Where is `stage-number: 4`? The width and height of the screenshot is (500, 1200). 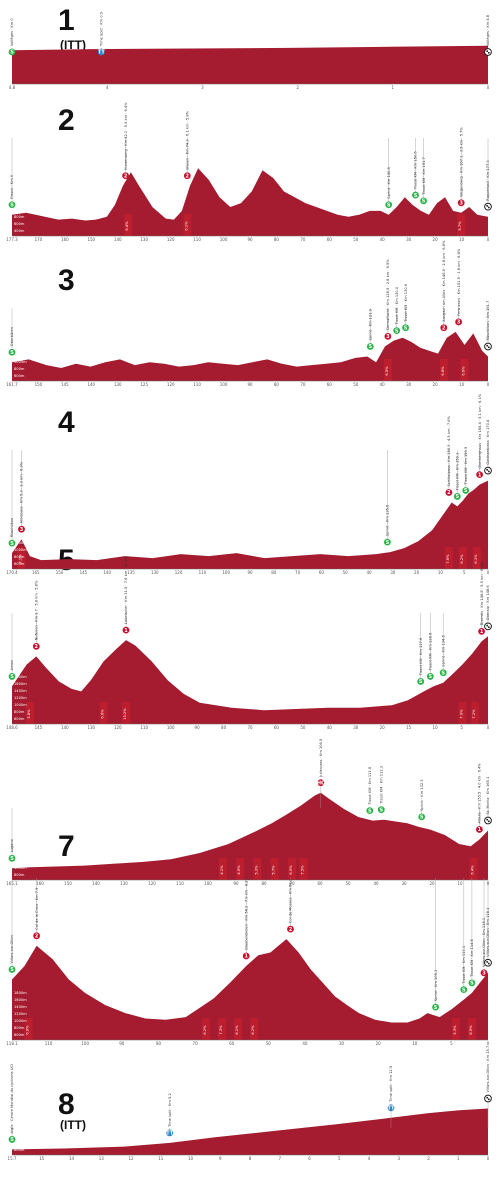 stage-number: 4 is located at coordinates (66, 422).